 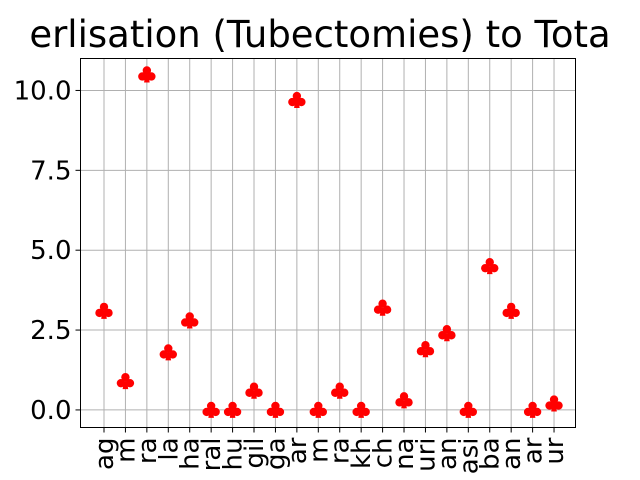 I want to click on x-tick-label: uri, so click(x=426, y=455).